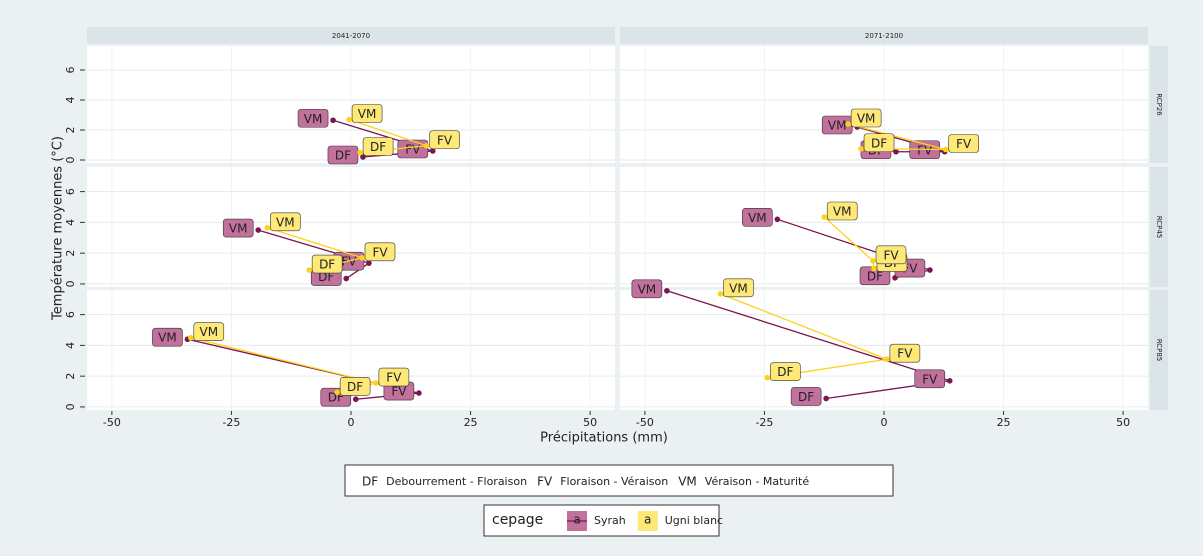 The image size is (1203, 556). Describe the element at coordinates (757, 481) in the screenshot. I see `legend-description: Véraison - Maturité` at that location.